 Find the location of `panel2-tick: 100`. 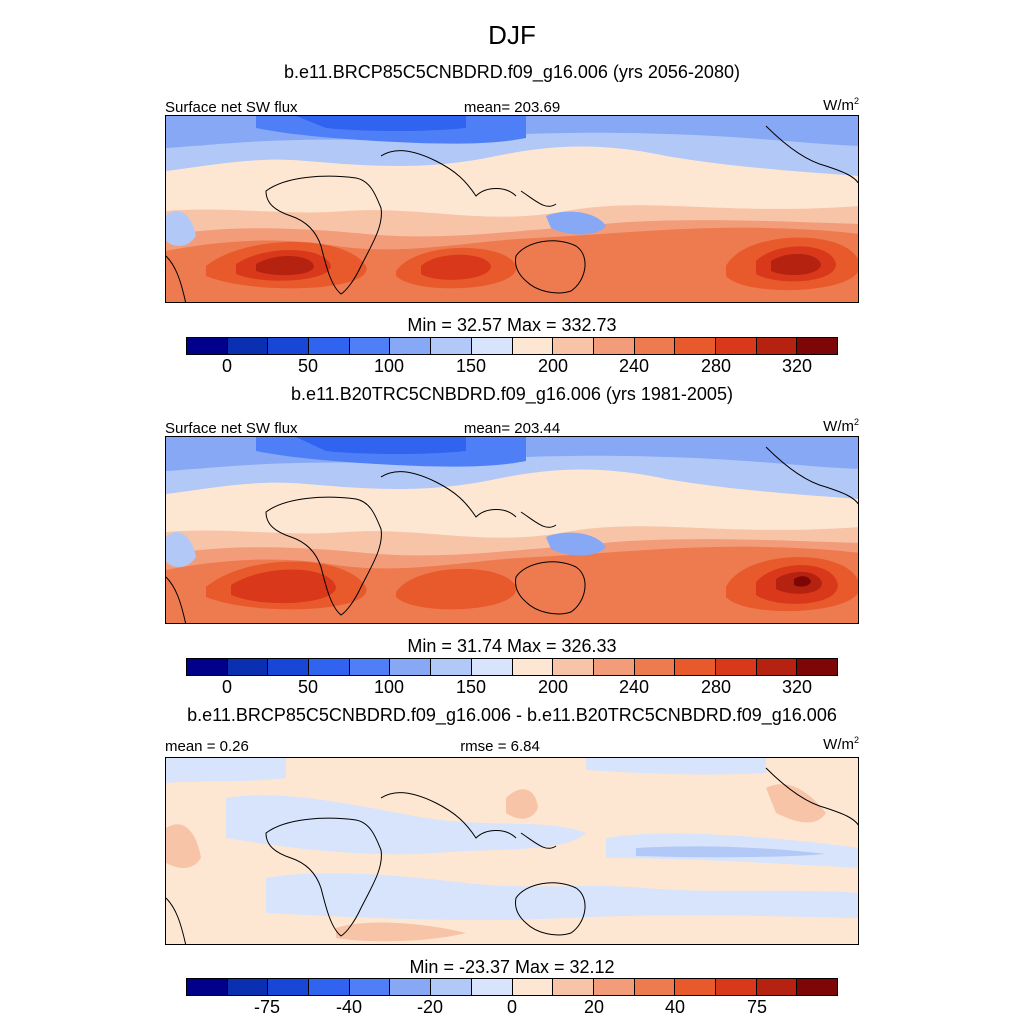

panel2-tick: 100 is located at coordinates (389, 687).